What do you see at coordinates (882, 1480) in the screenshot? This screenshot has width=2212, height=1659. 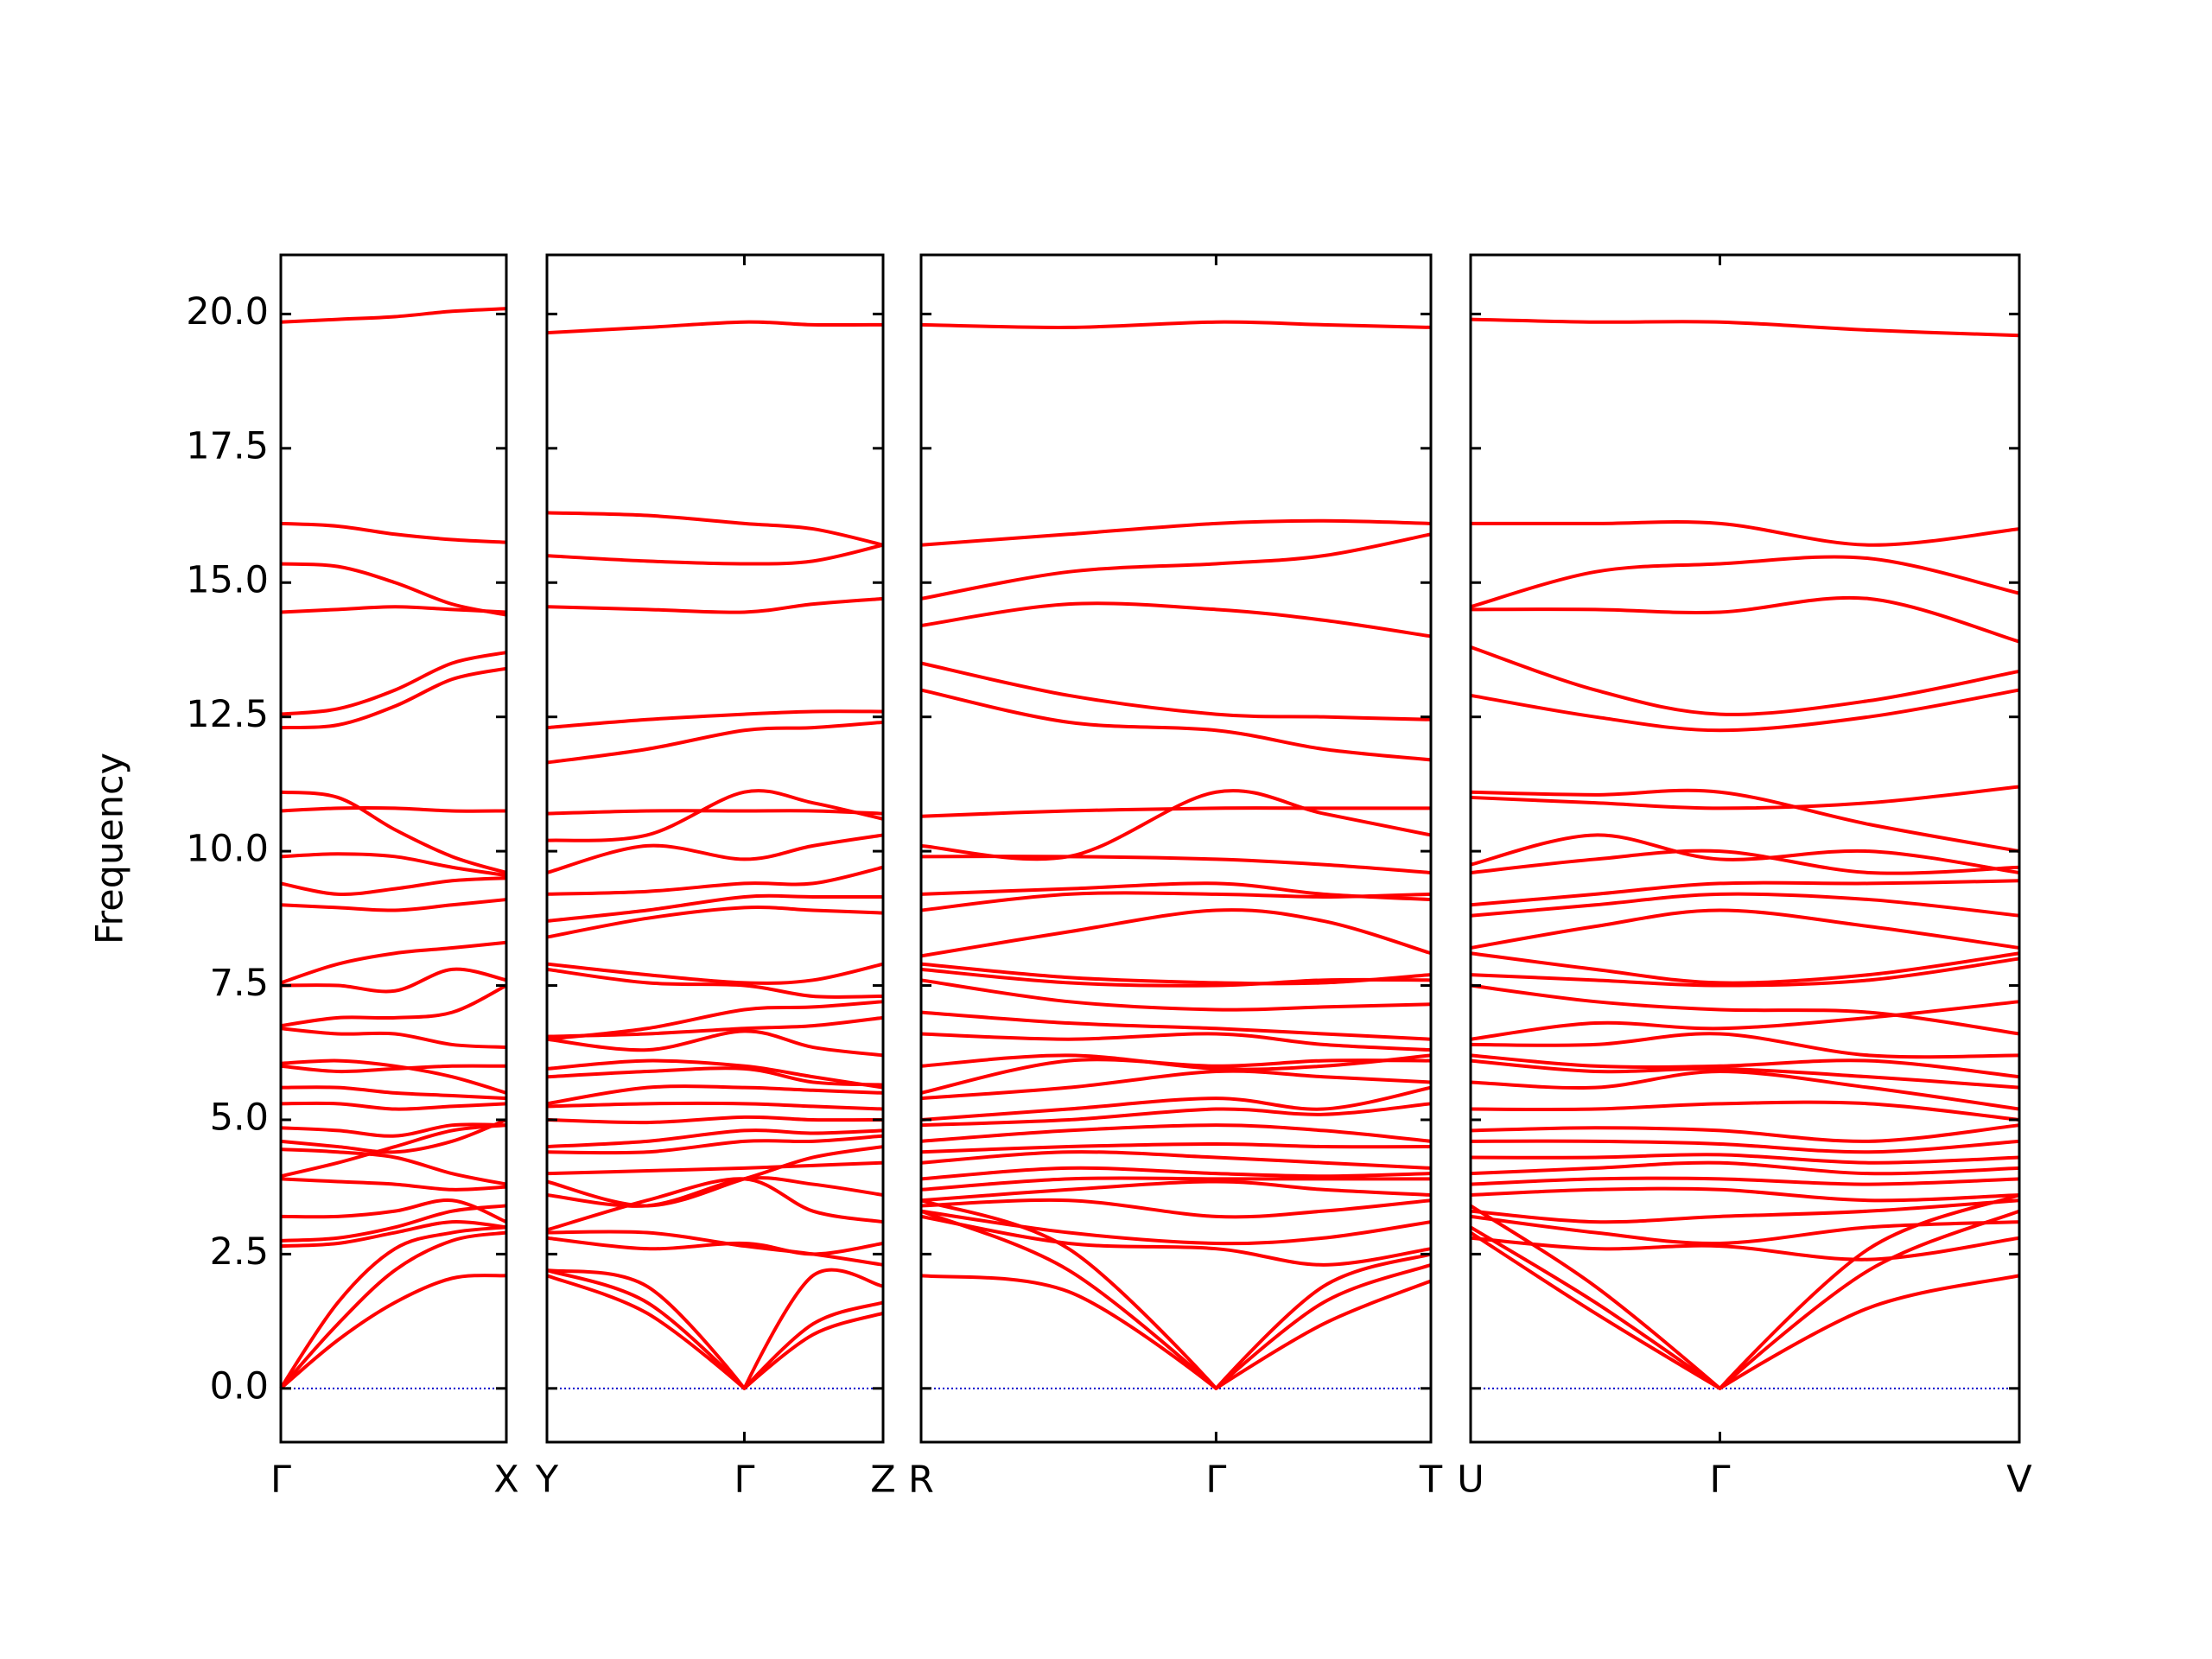 I see `x-tick-label: Z` at bounding box center [882, 1480].